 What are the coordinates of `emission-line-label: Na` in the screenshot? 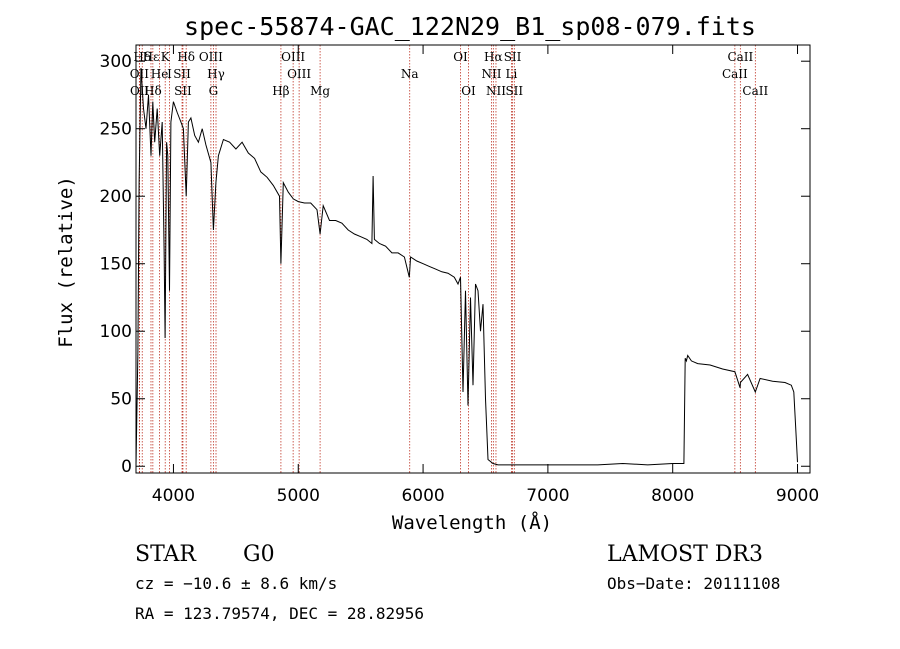 It's located at (410, 74).